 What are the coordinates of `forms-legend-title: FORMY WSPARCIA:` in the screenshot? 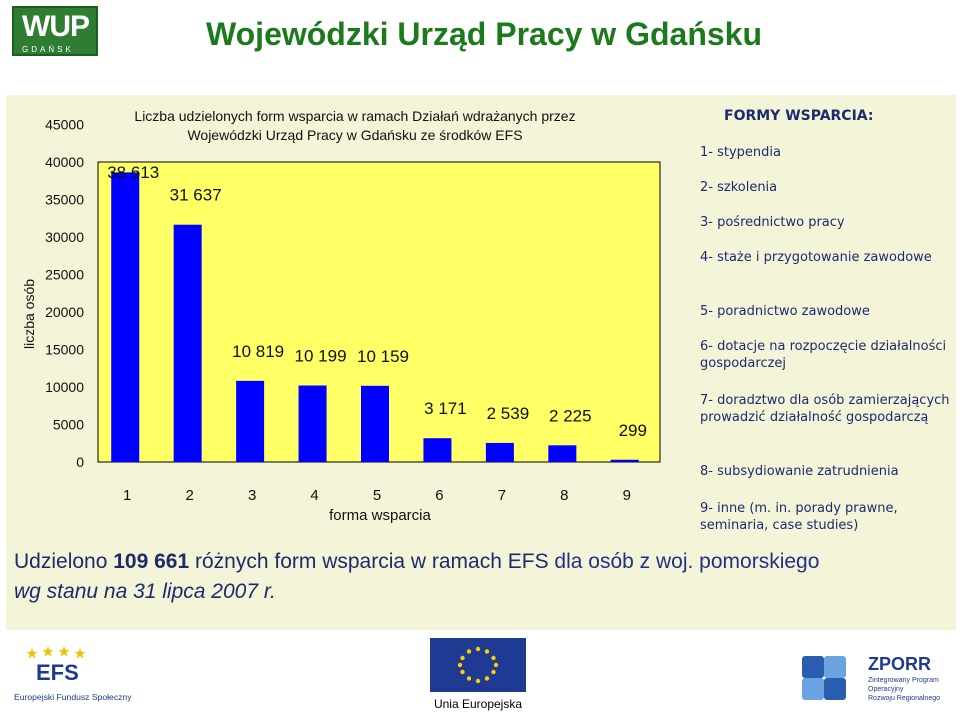 It's located at (799, 116).